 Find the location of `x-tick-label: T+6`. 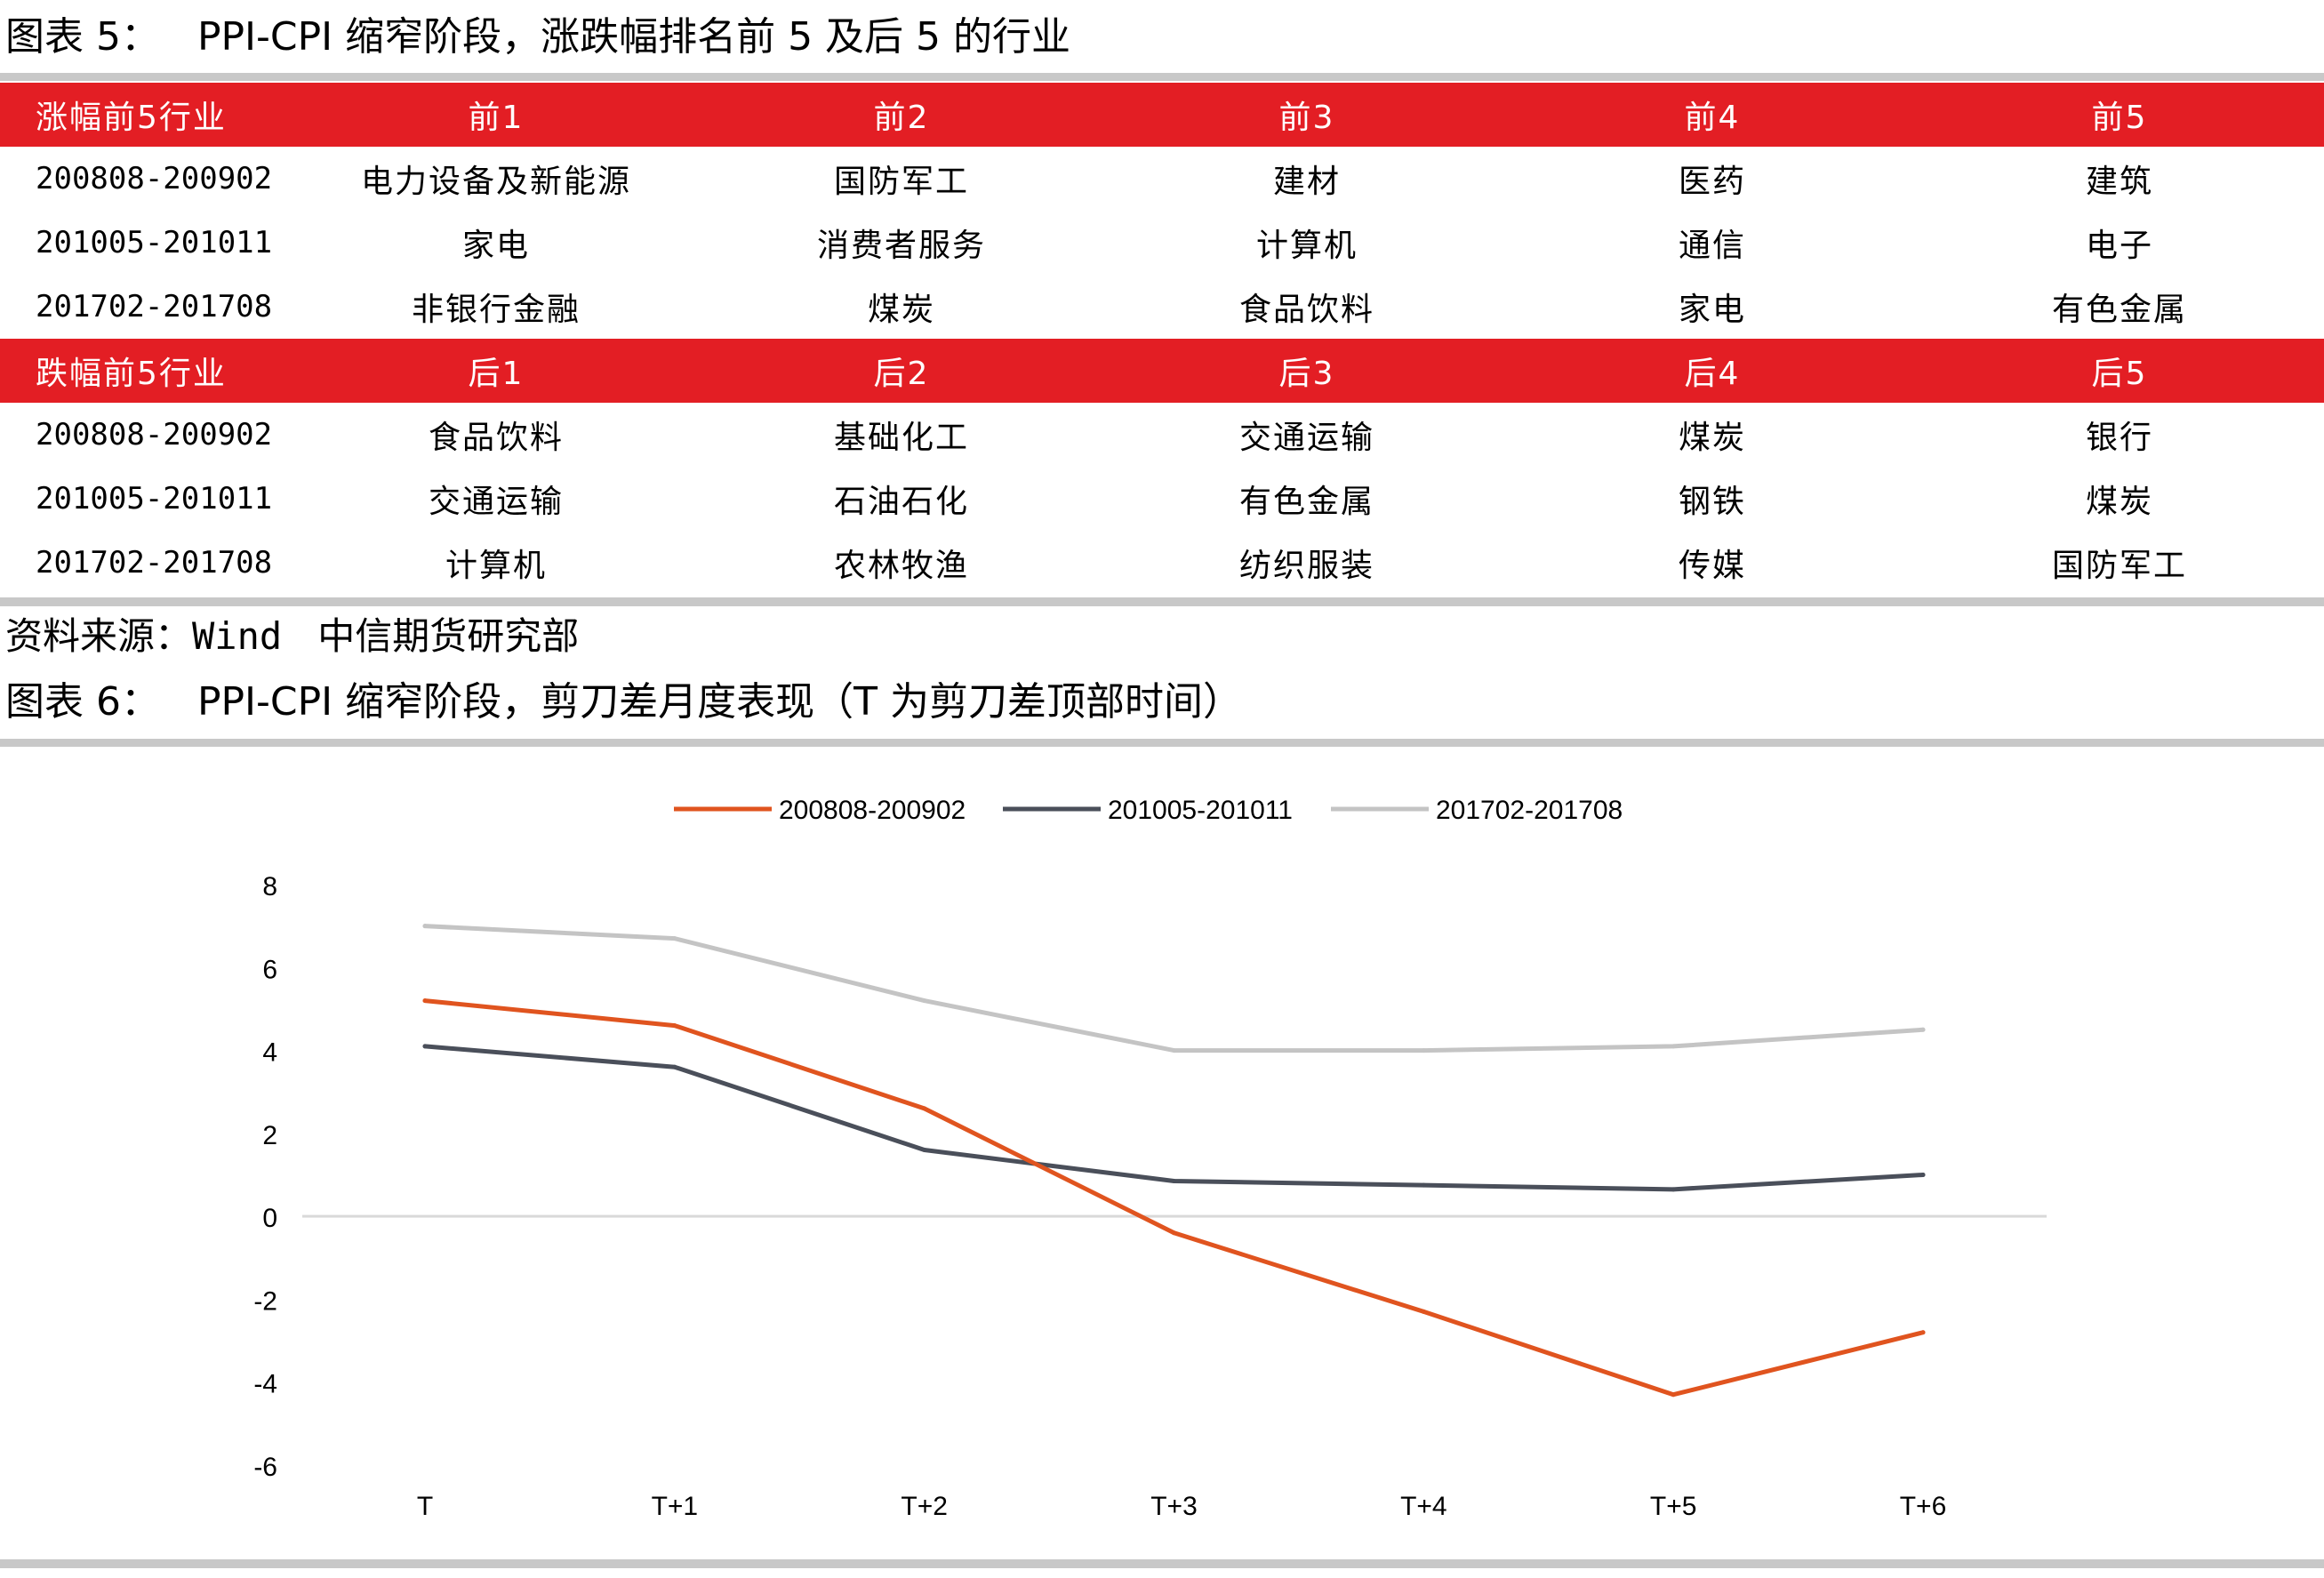

x-tick-label: T+6 is located at coordinates (1923, 1506).